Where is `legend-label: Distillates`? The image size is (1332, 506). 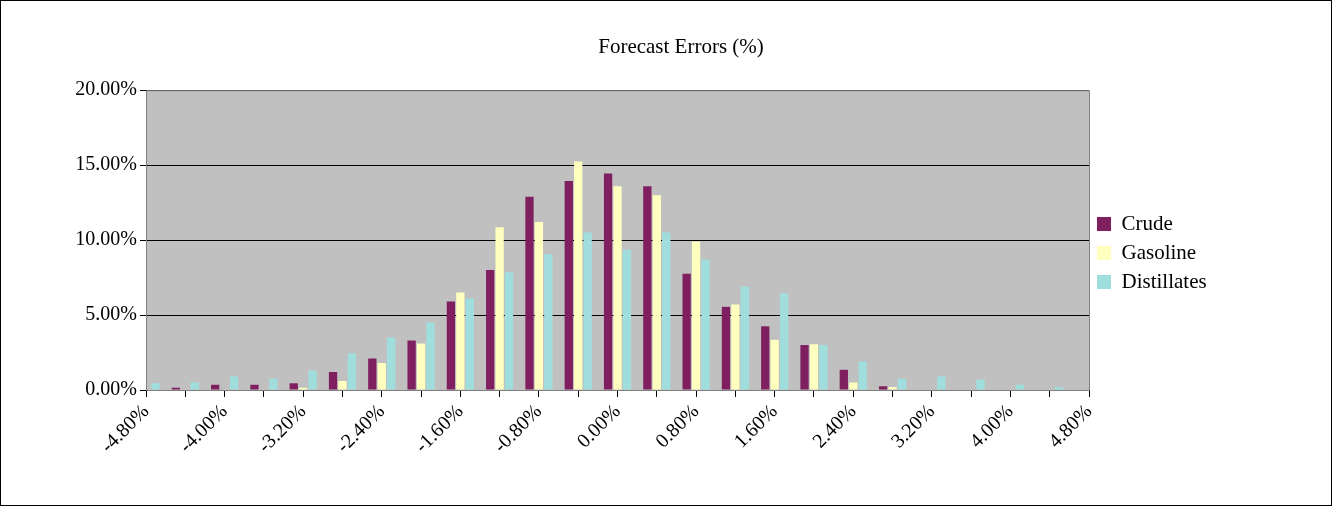 legend-label: Distillates is located at coordinates (1164, 280).